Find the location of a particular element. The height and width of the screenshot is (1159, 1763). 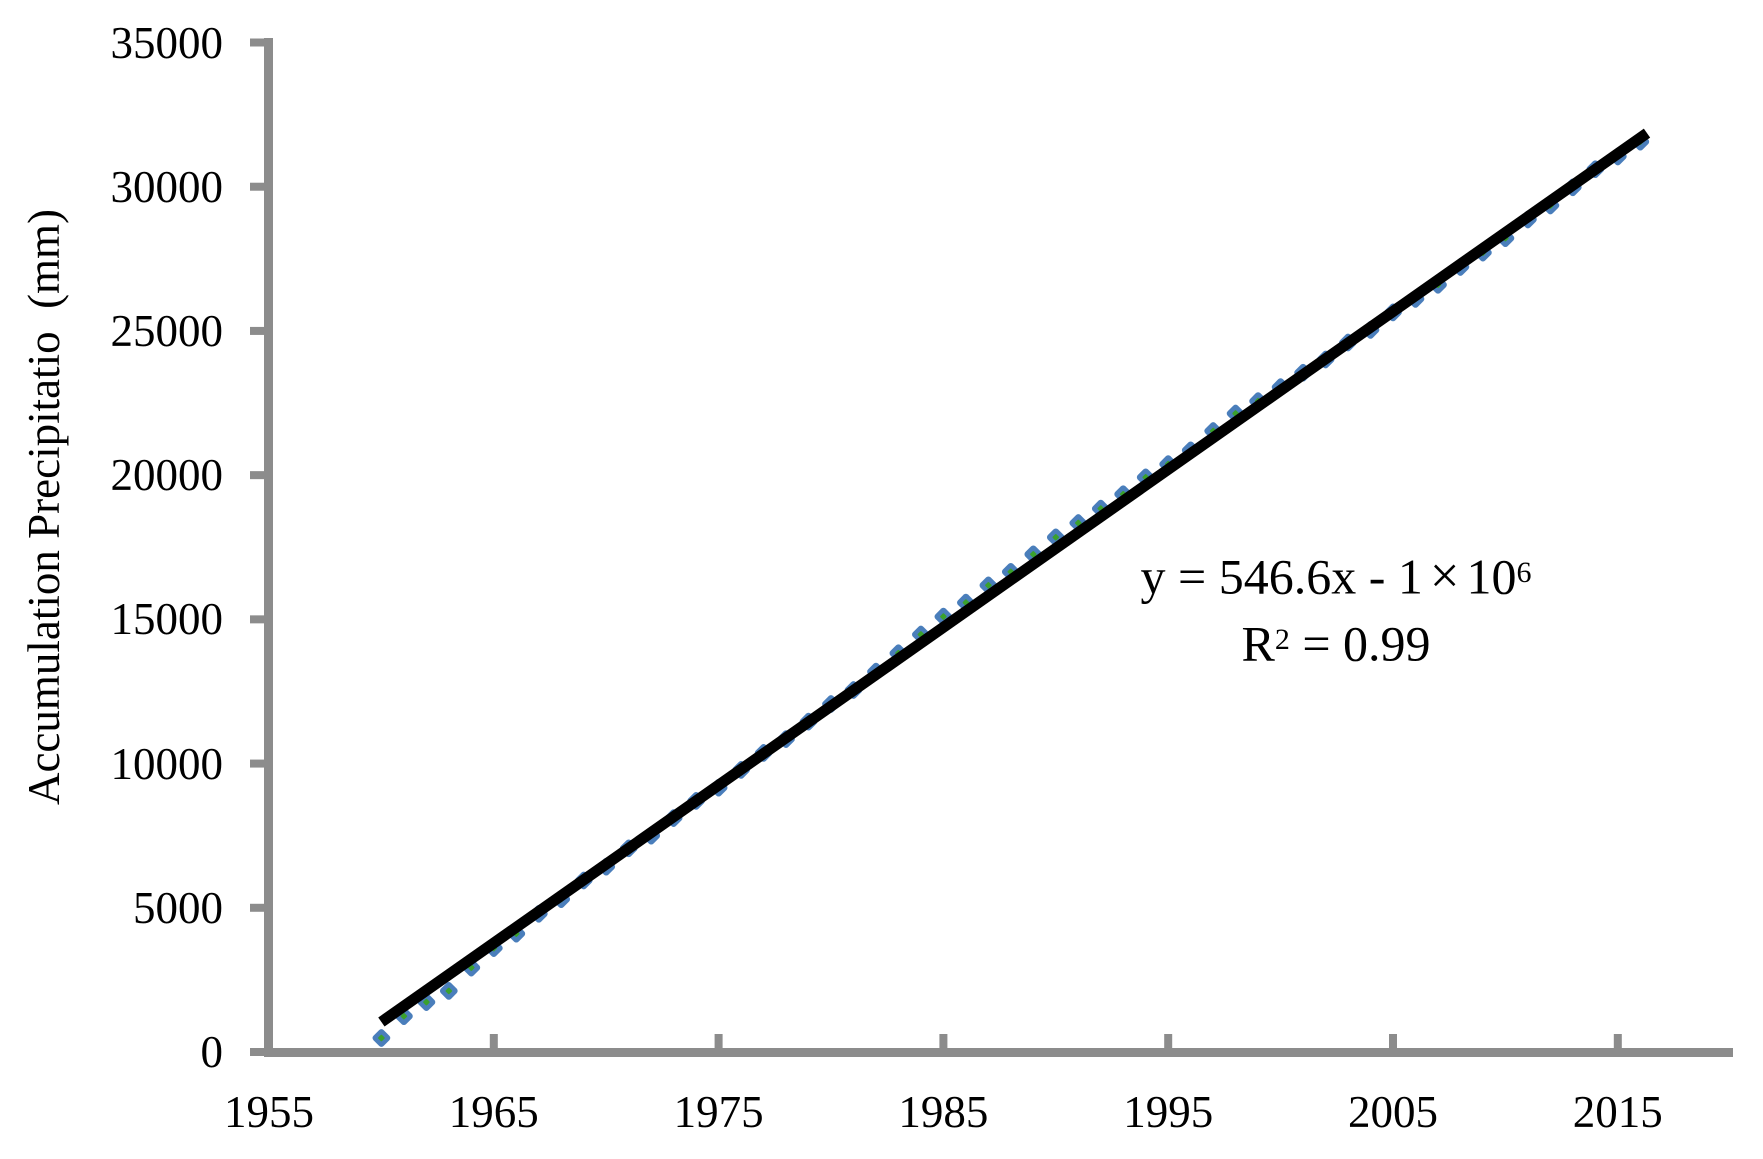

x-tick-label: 2015 is located at coordinates (1617, 1112).